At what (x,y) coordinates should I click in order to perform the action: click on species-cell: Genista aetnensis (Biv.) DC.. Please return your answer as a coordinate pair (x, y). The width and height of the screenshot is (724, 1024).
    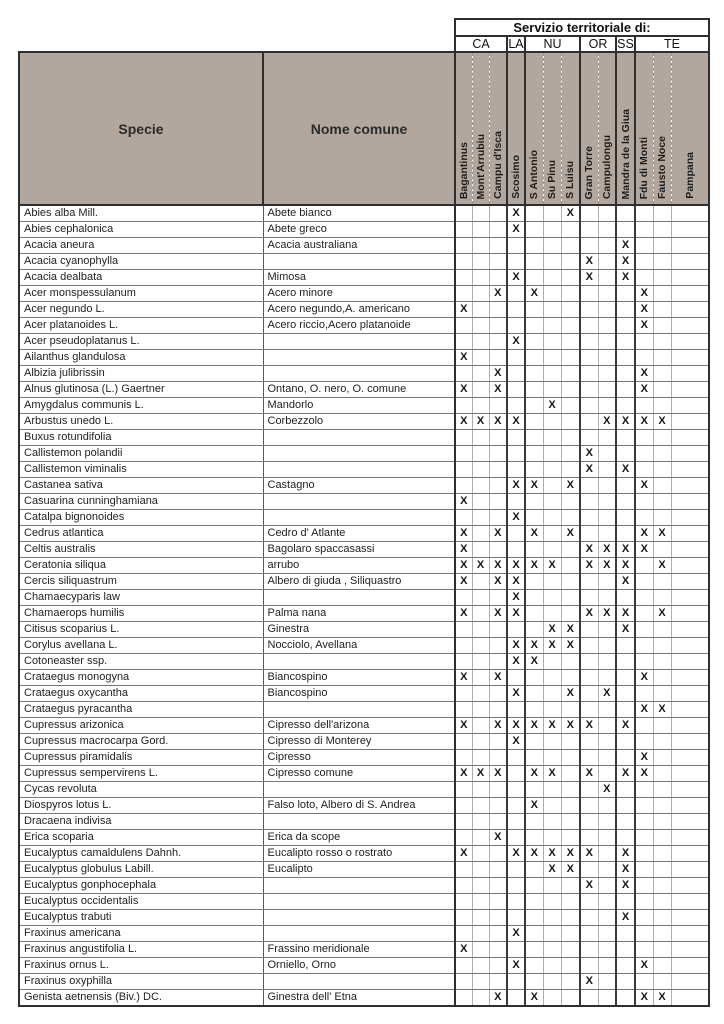
    Looking at the image, I should click on (141, 998).